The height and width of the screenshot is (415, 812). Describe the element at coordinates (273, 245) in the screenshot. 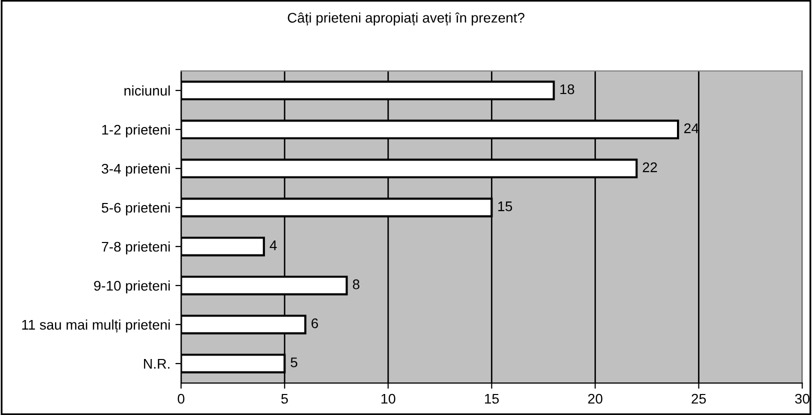

I see `data-label: 4` at that location.